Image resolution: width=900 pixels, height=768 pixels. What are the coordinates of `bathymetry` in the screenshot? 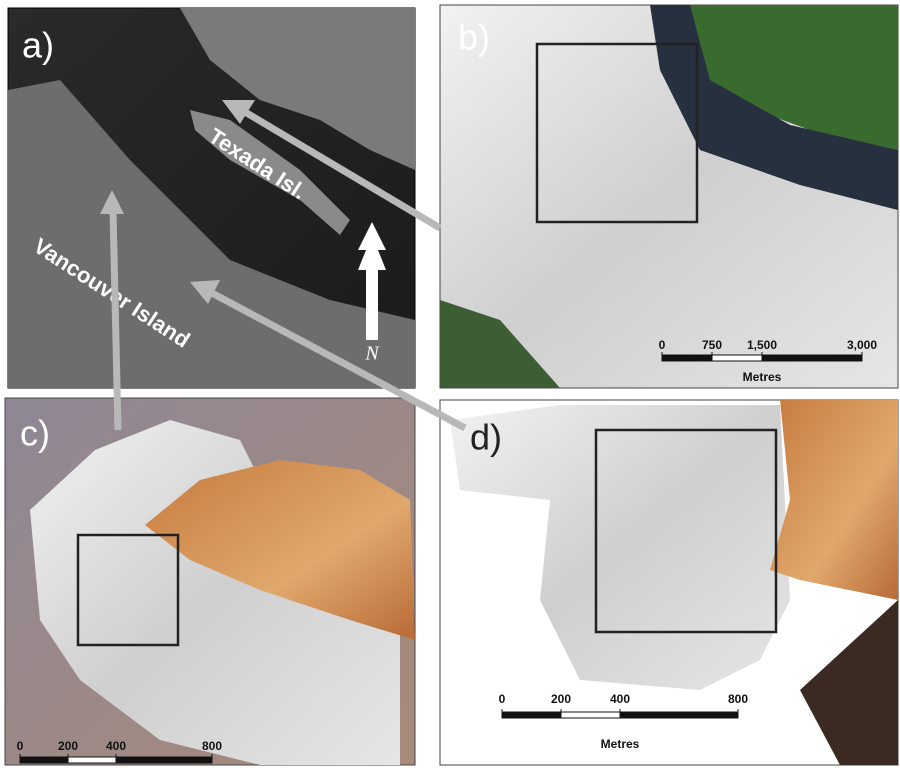 It's located at (620, 547).